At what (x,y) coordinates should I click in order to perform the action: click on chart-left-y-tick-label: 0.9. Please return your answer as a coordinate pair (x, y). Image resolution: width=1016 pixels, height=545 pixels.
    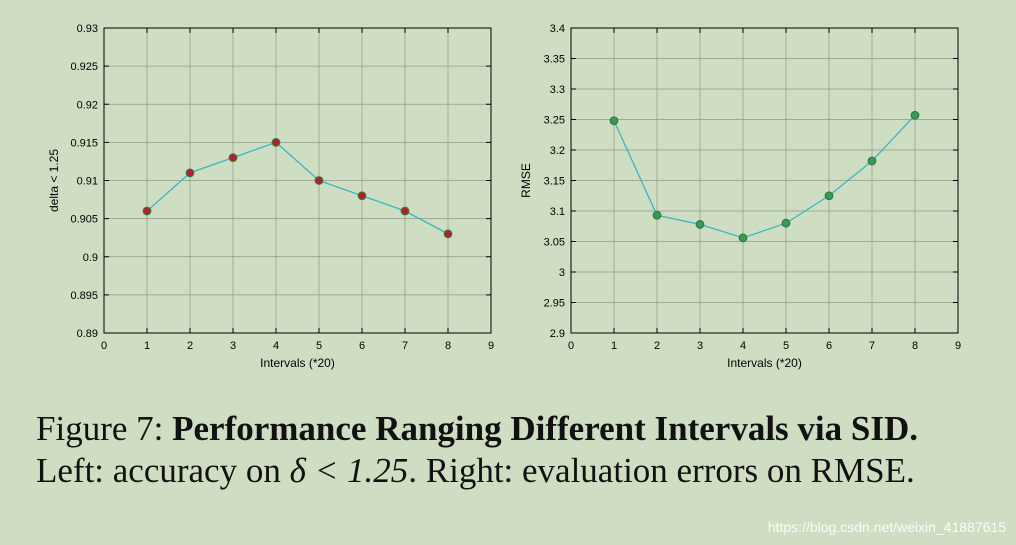
    Looking at the image, I should click on (90, 258).